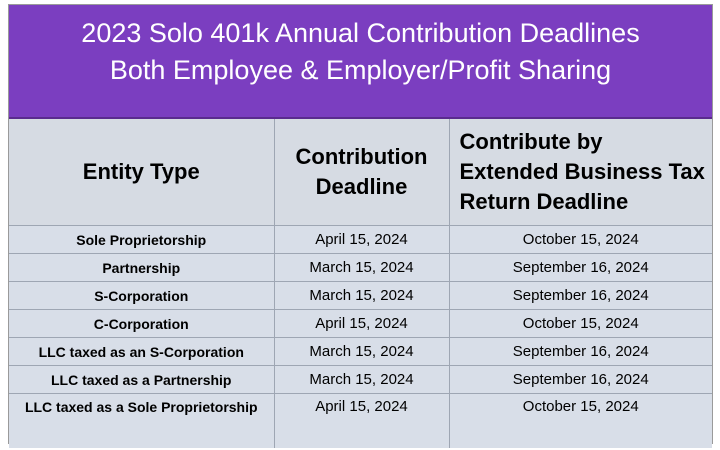 The height and width of the screenshot is (450, 720). I want to click on entity-type-cell: Sole Proprietorship, so click(141, 239).